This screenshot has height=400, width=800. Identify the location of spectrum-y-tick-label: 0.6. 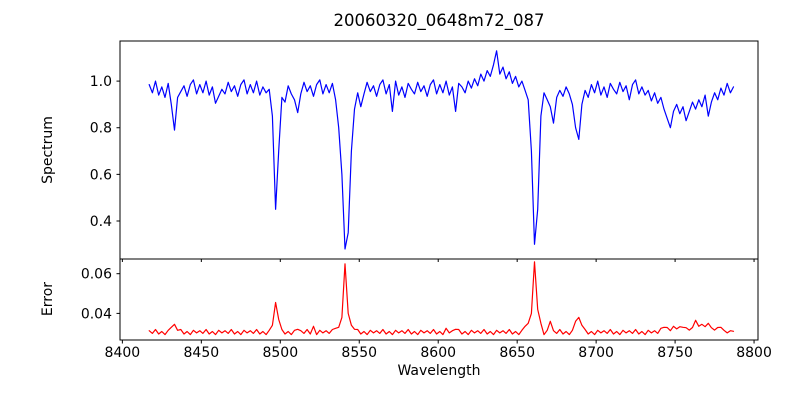
(101, 175).